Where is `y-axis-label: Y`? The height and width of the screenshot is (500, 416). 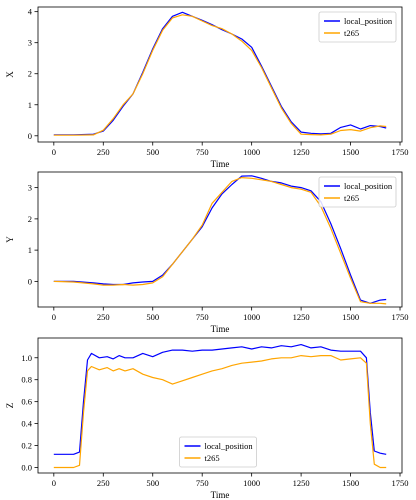
y-axis-label: Y is located at coordinates (10, 239).